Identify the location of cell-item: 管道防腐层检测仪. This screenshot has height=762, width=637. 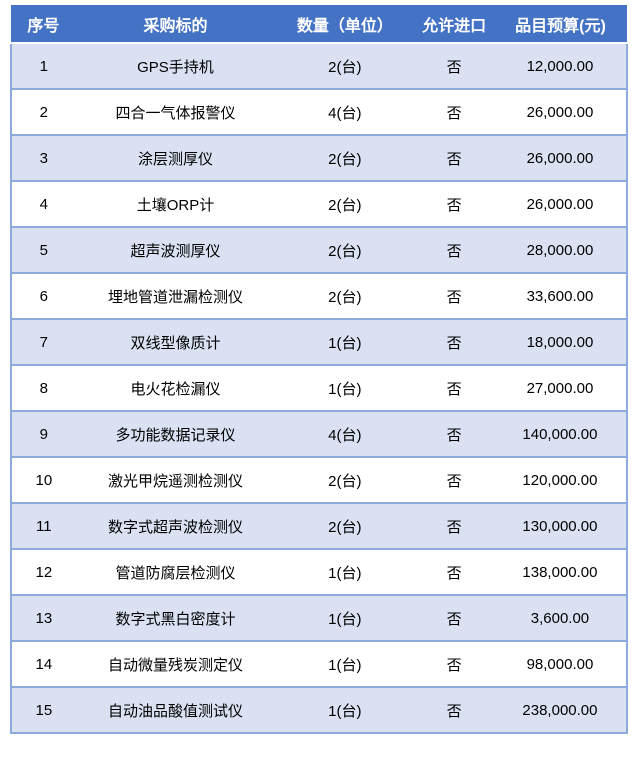
(175, 572).